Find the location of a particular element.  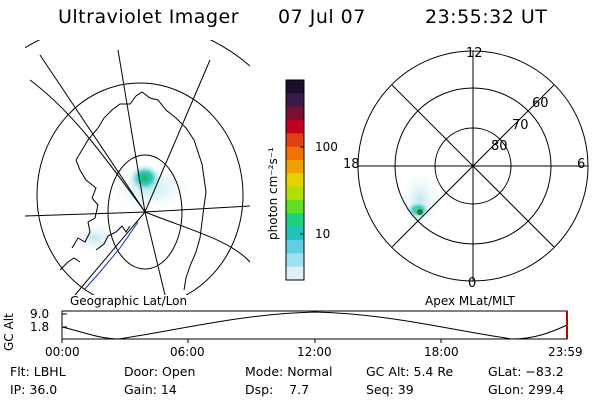

observation-date: 07 Jul 07 is located at coordinates (322, 17).